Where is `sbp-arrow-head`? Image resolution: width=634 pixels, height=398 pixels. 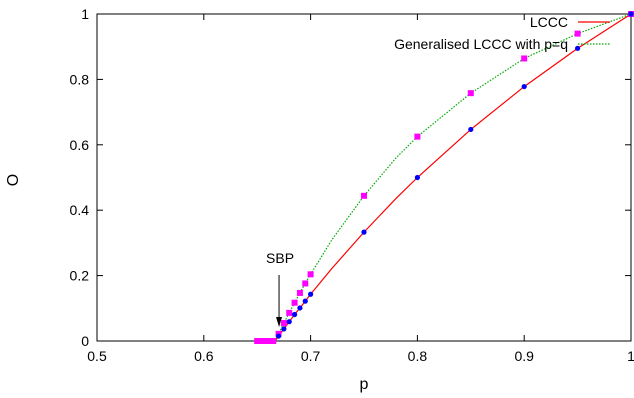 sbp-arrow-head is located at coordinates (279, 322).